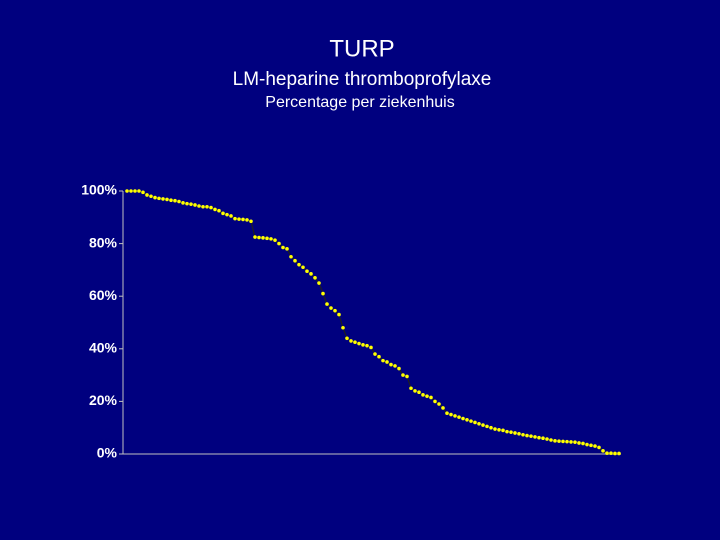  Describe the element at coordinates (103, 348) in the screenshot. I see `y-tick-label: 40%` at that location.